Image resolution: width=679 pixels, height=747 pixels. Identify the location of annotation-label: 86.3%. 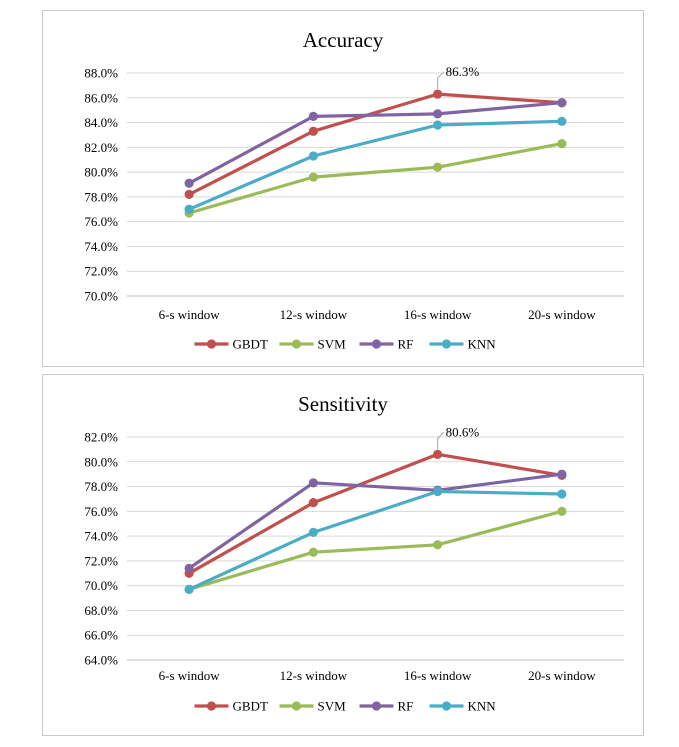
(463, 71).